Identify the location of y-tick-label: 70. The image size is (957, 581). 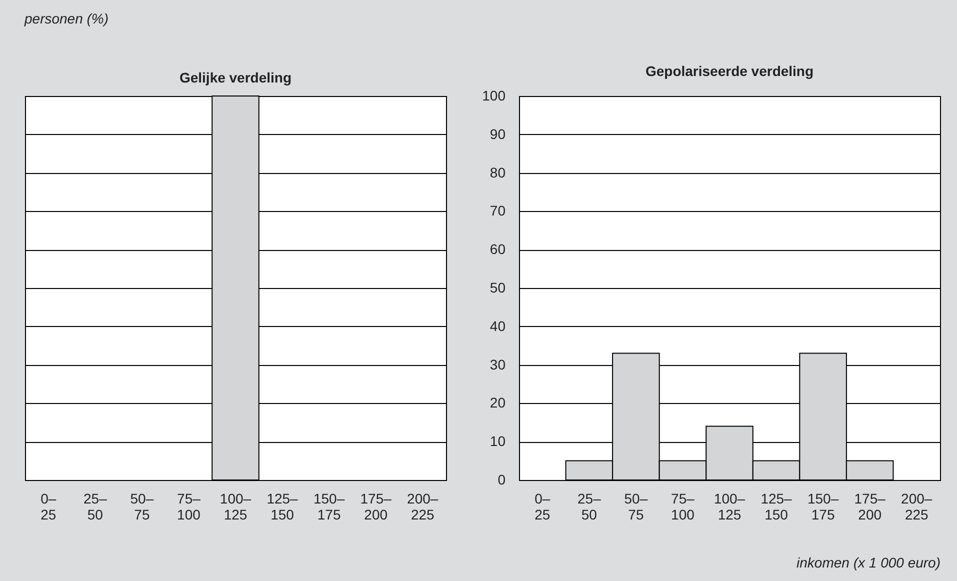
(498, 210).